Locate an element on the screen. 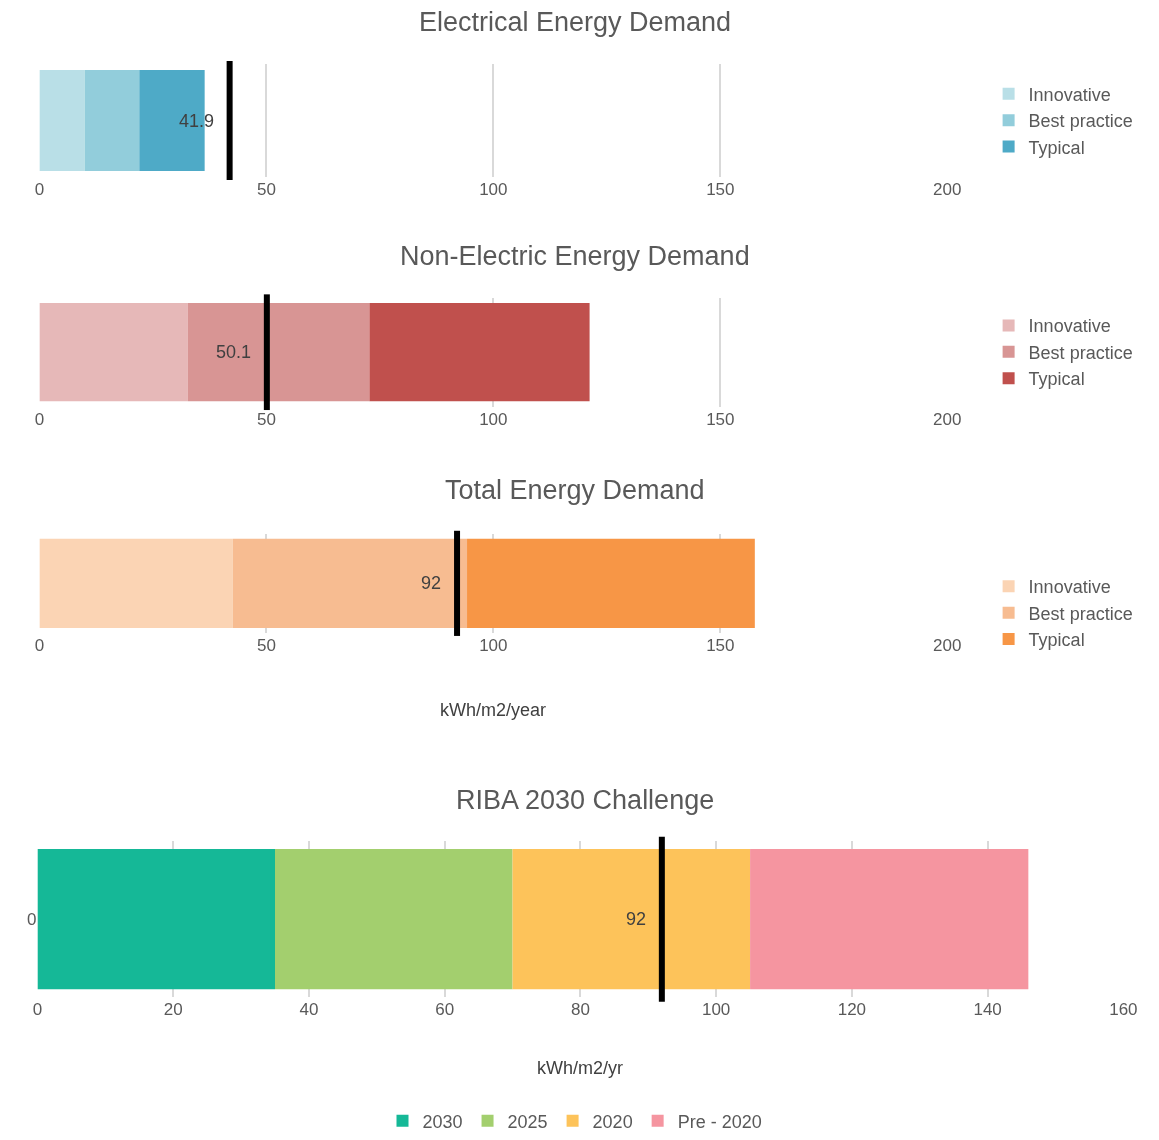  x-tick-label: 80 is located at coordinates (580, 1010).